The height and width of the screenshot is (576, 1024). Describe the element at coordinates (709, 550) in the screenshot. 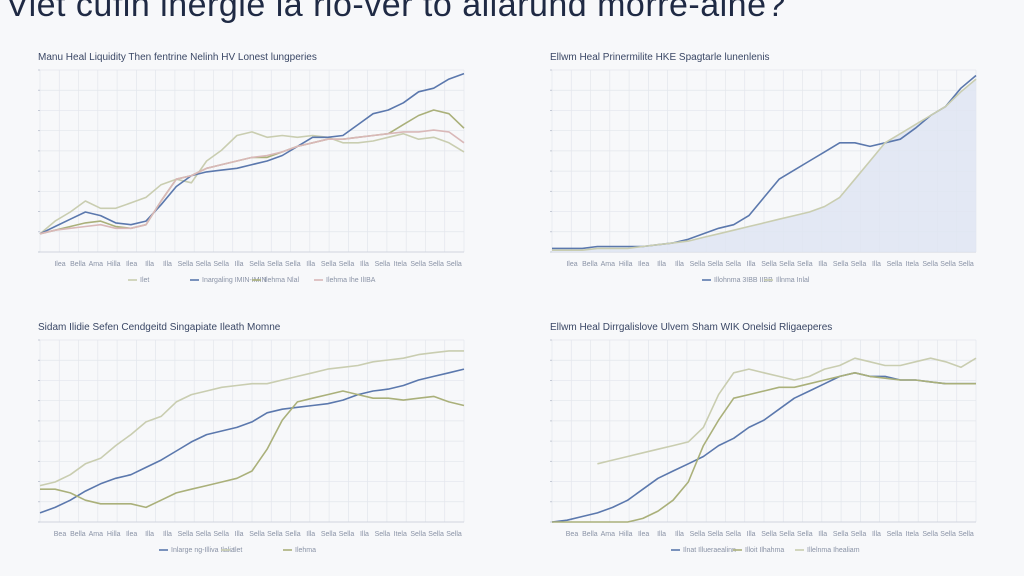

I see `legend-label: Ilnat Illueraealinn` at that location.